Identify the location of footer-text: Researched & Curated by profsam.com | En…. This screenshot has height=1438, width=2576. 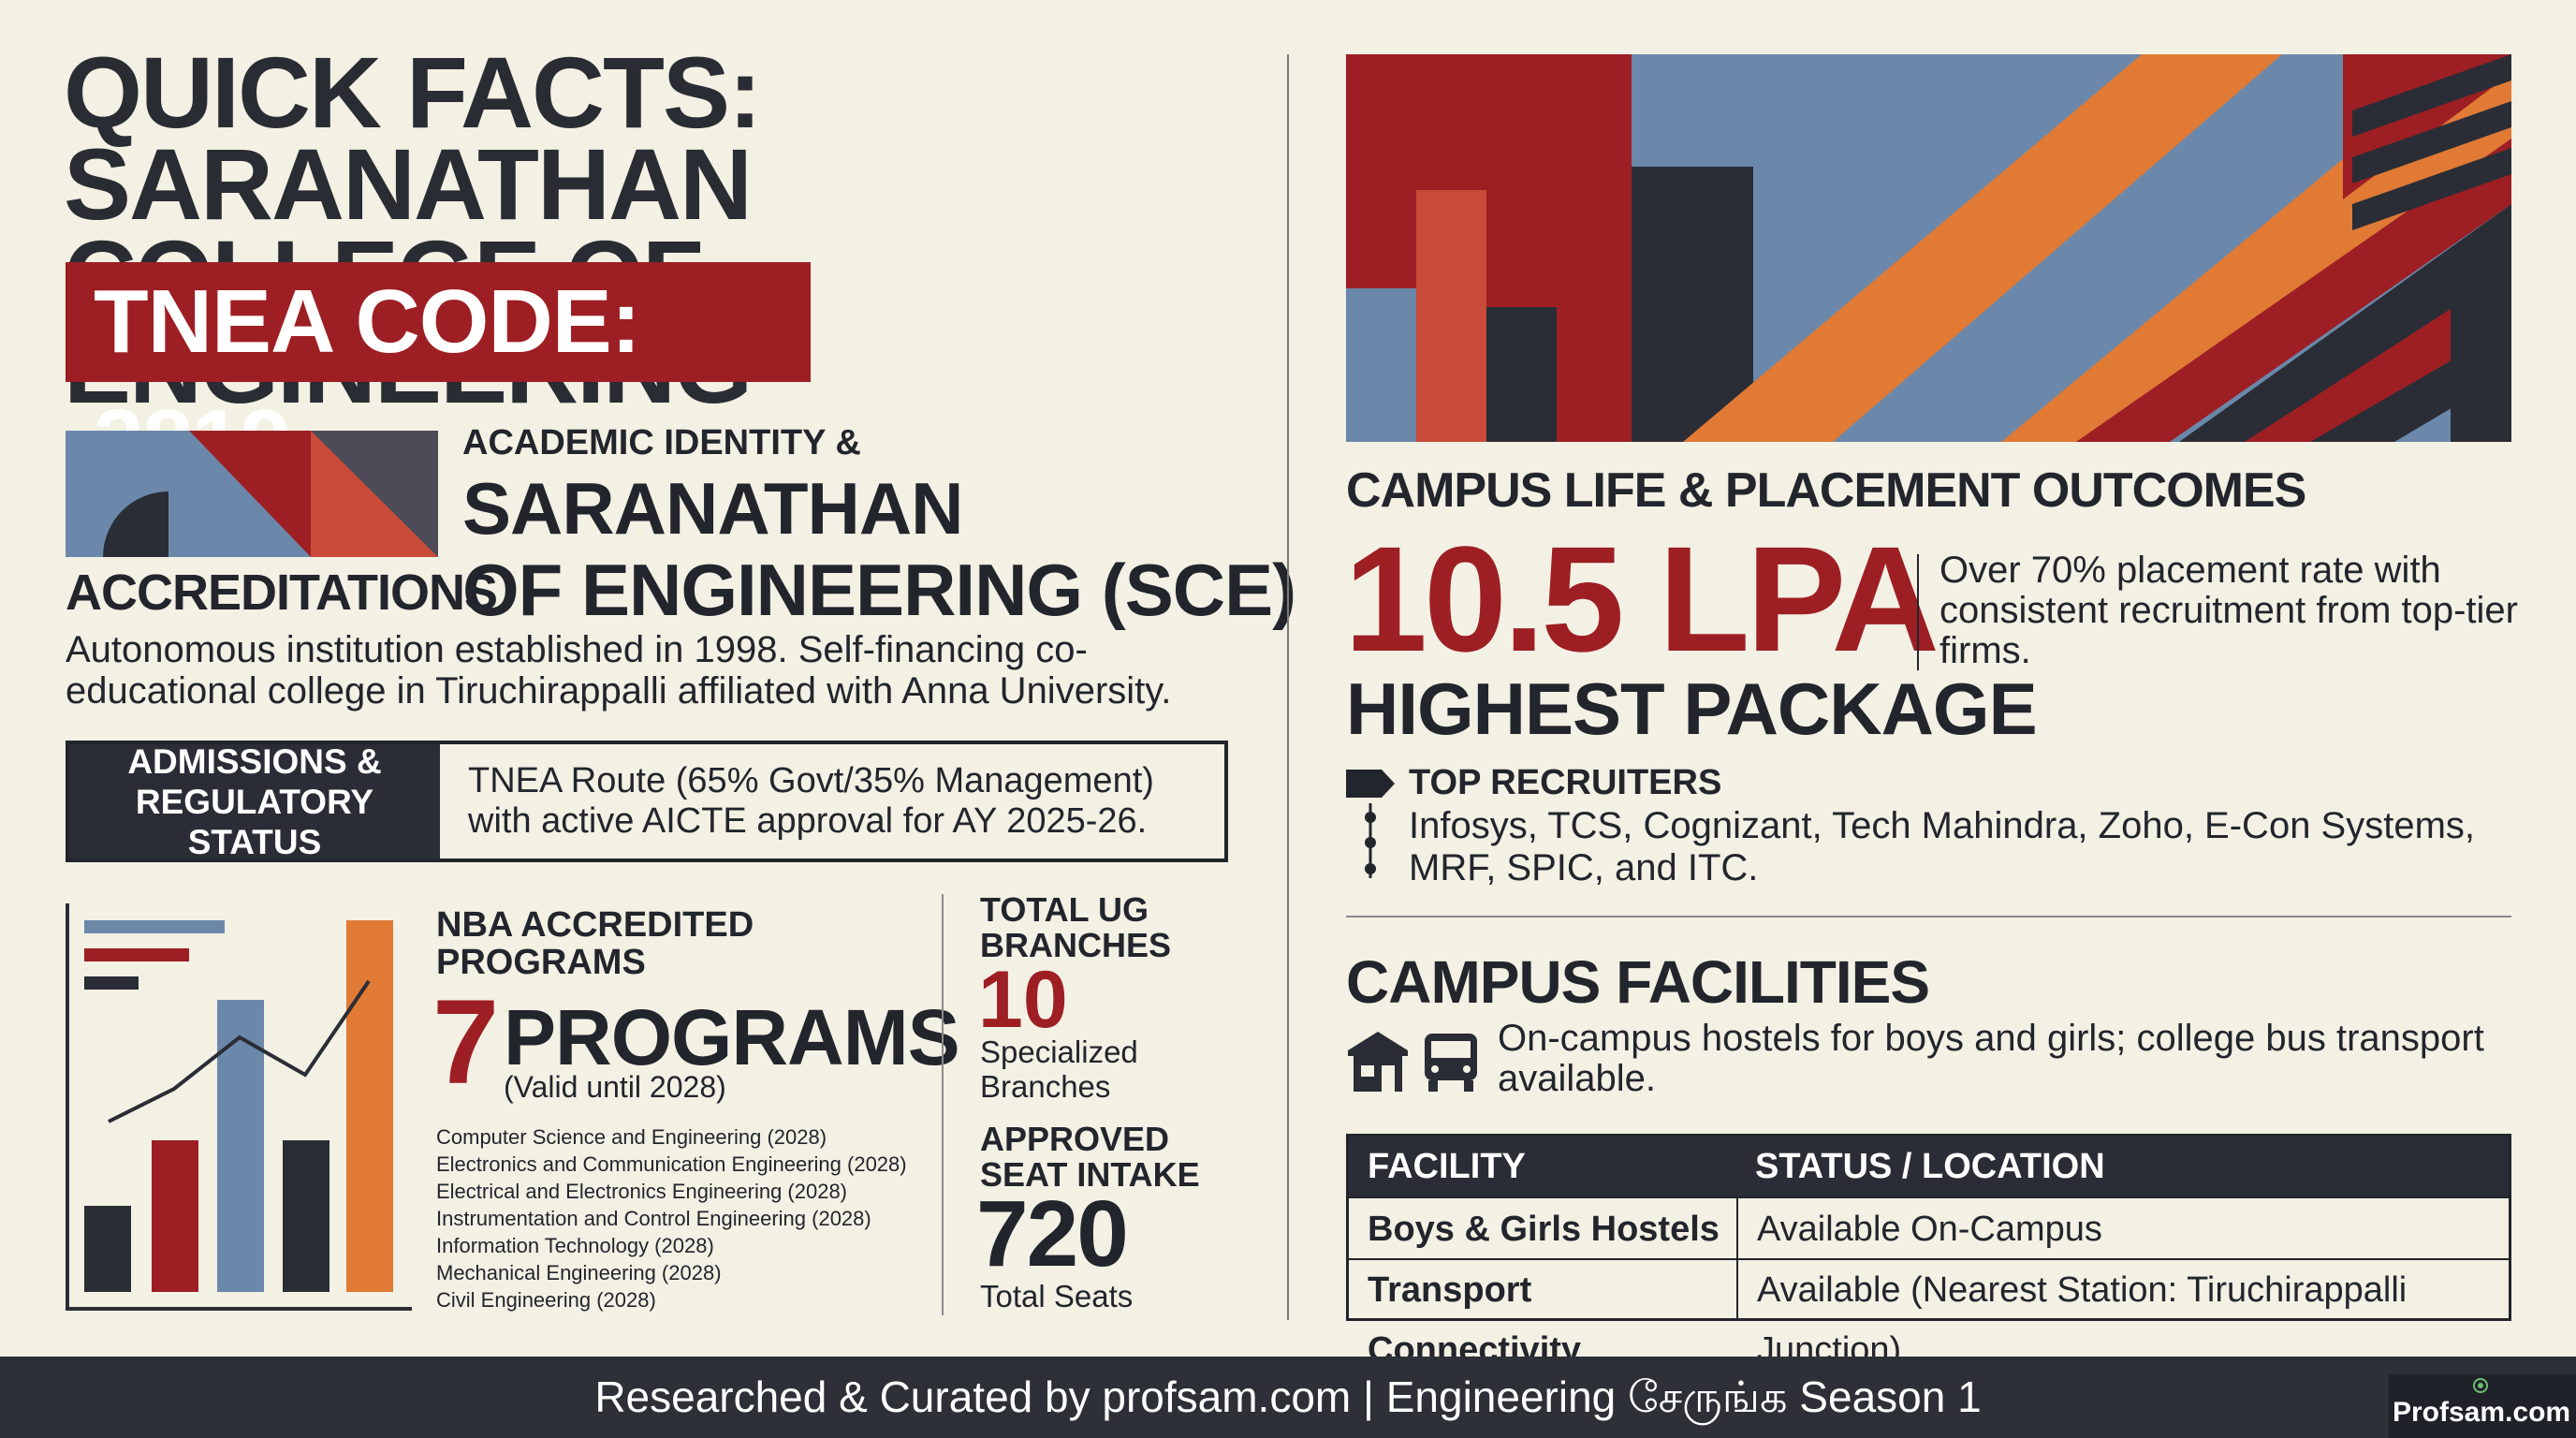
(1288, 1396).